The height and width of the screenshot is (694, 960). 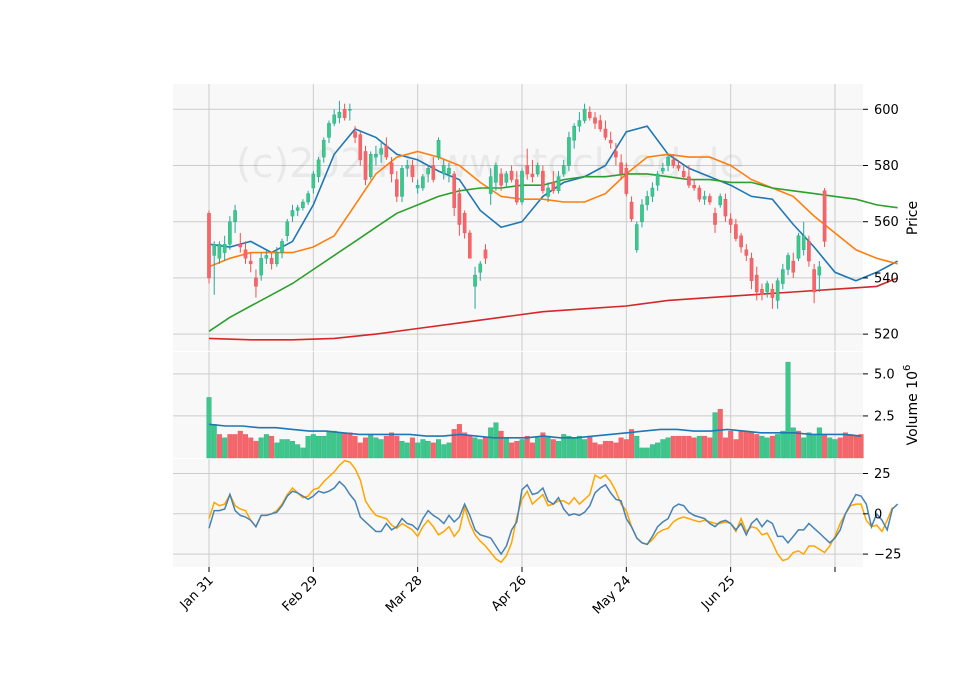 I want to click on volume-moving-average, so click(x=535, y=431).